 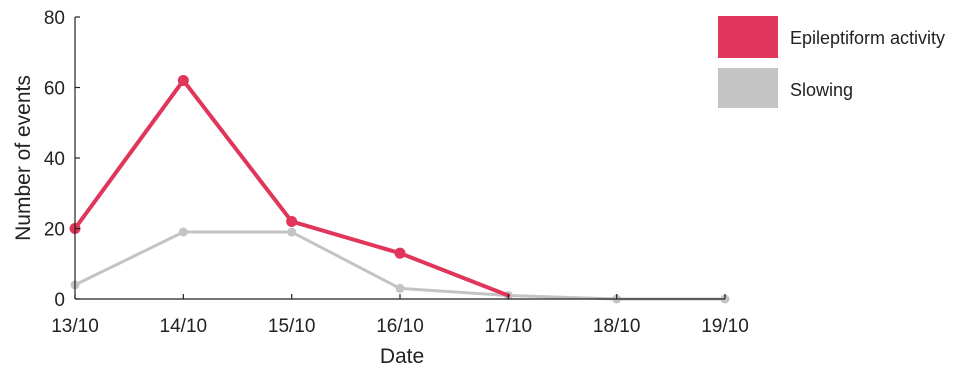 What do you see at coordinates (831, 62) in the screenshot?
I see `legend: Epileptiform activity Slowing` at bounding box center [831, 62].